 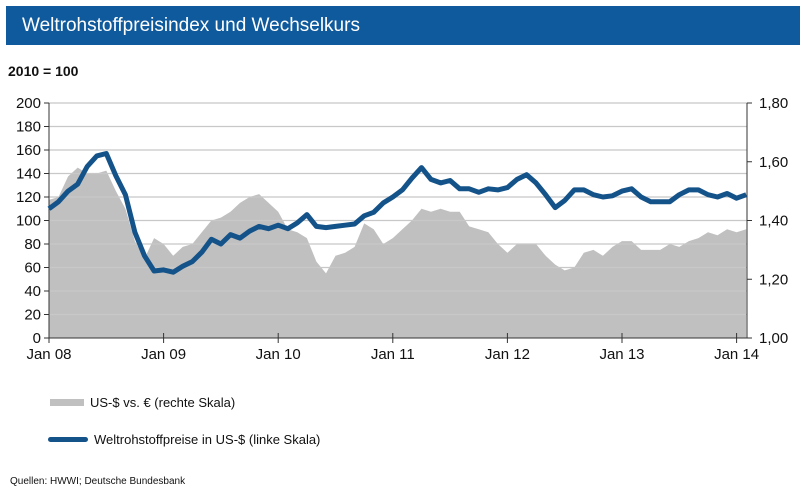 What do you see at coordinates (67, 402) in the screenshot?
I see `legend-swatch-fx` at bounding box center [67, 402].